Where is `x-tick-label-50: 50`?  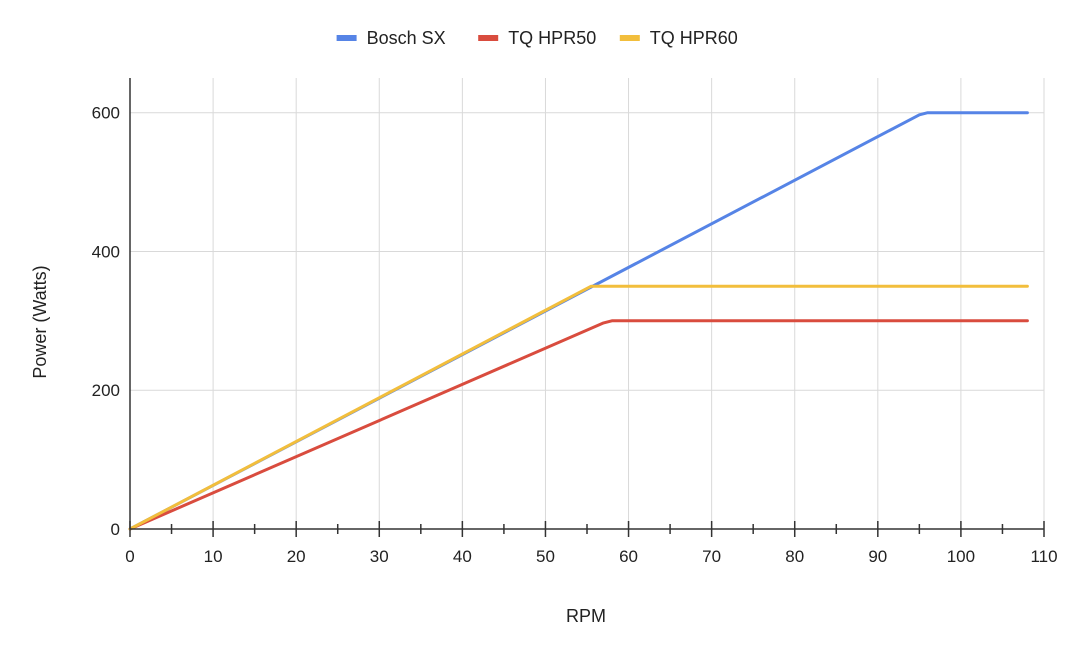 x-tick-label-50: 50 is located at coordinates (545, 556).